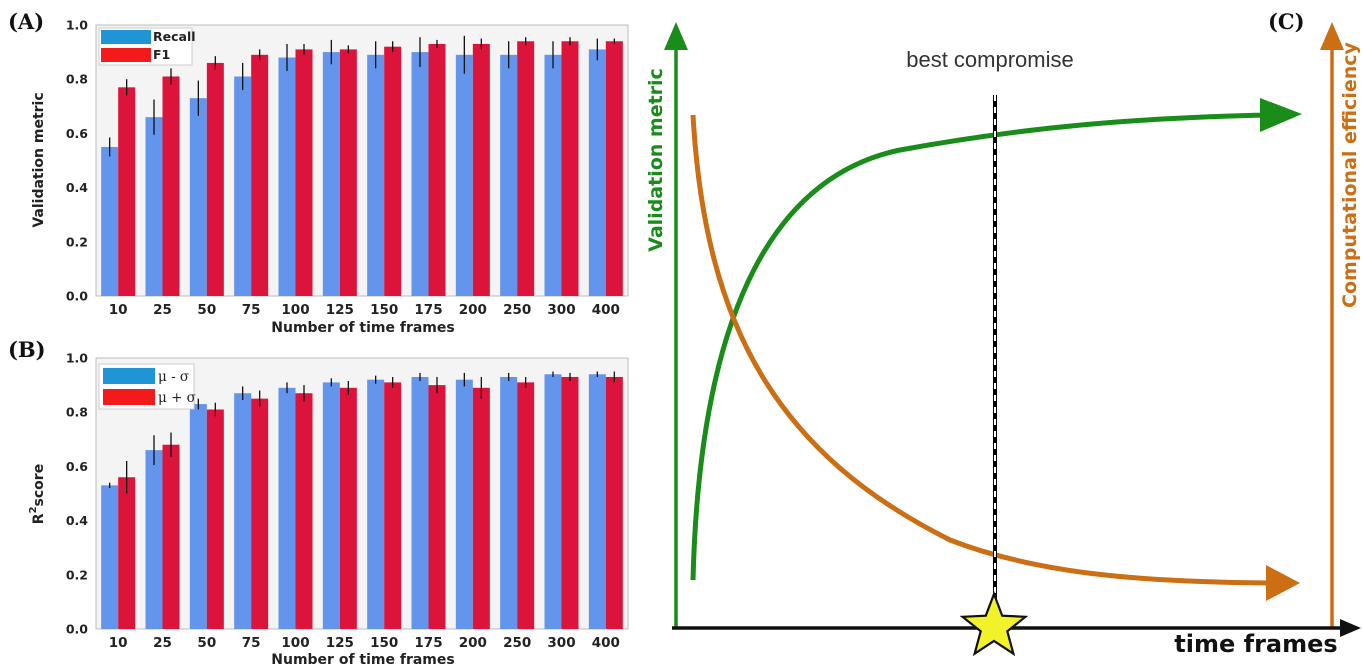  I want to click on time-axis-arrowhead, so click(1350, 628).